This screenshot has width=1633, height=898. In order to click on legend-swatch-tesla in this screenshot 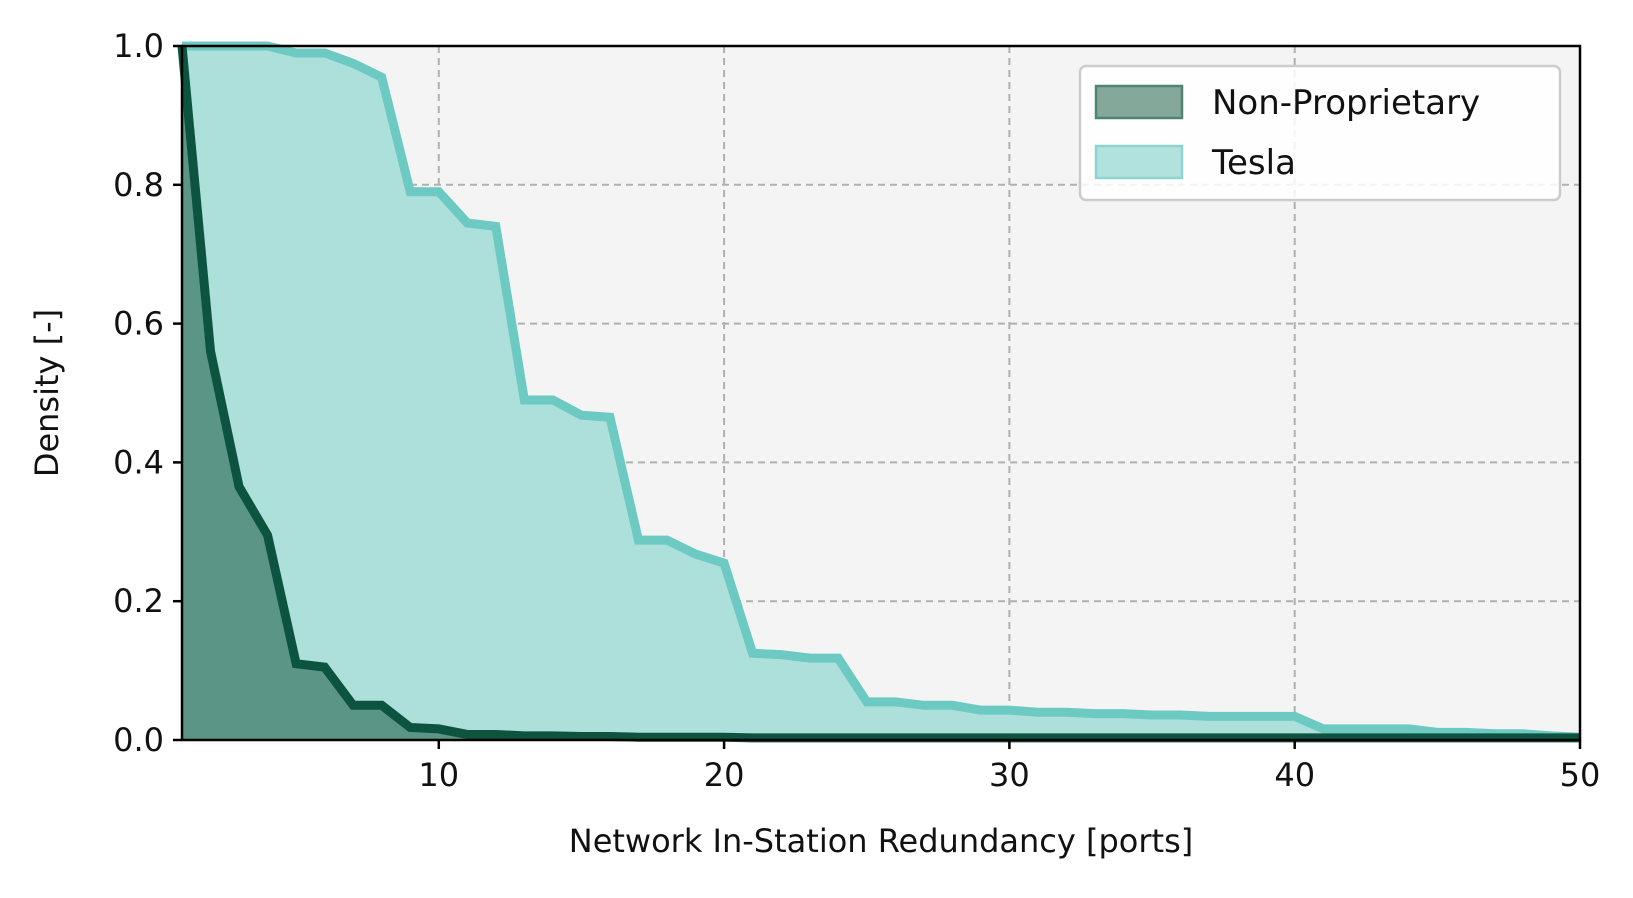, I will do `click(1139, 162)`.